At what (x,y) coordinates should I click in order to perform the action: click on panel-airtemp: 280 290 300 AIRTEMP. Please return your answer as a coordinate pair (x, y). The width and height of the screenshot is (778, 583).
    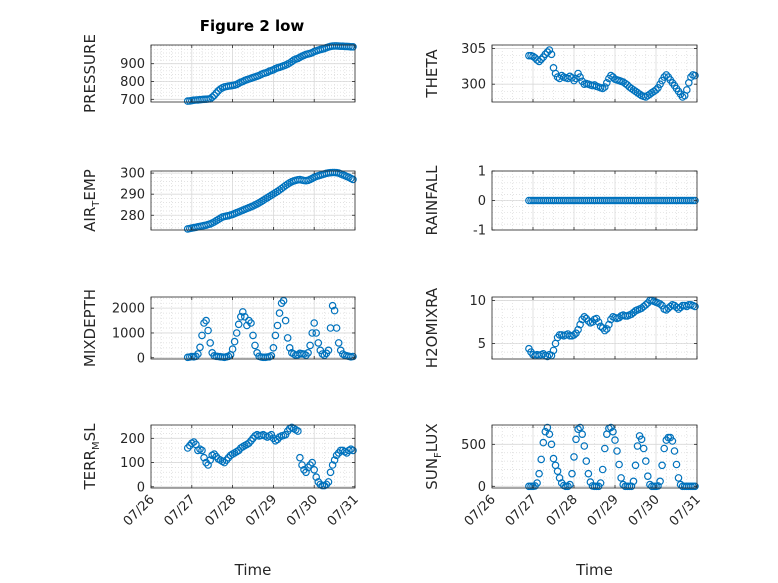
    Looking at the image, I should click on (219, 200).